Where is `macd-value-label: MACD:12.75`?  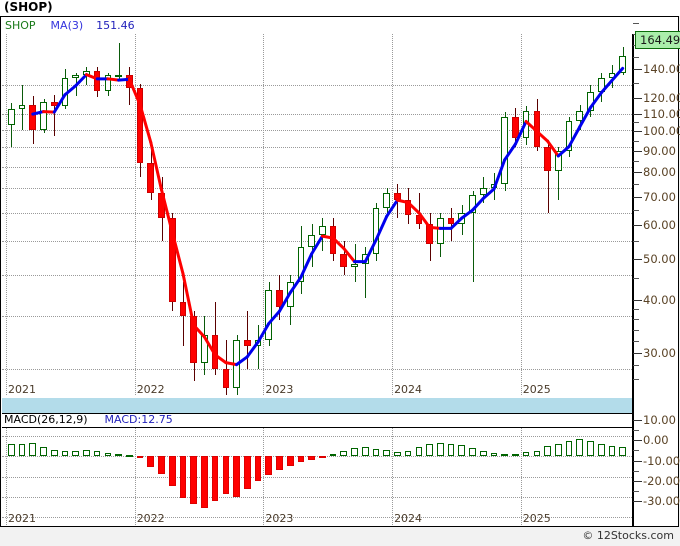
macd-value-label: MACD:12.75 is located at coordinates (138, 419).